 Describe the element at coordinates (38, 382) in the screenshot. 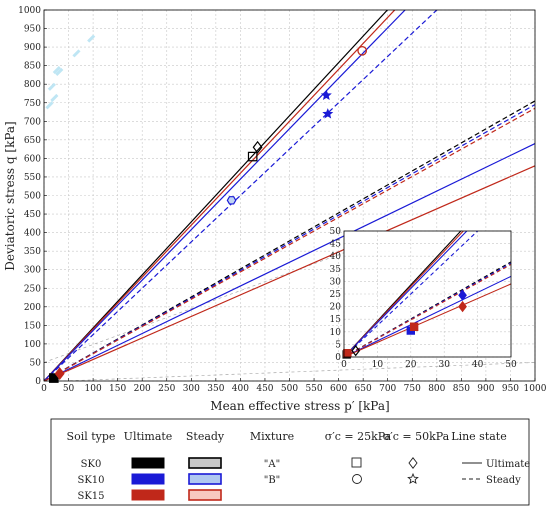

I see `y-tick-label: 0` at that location.